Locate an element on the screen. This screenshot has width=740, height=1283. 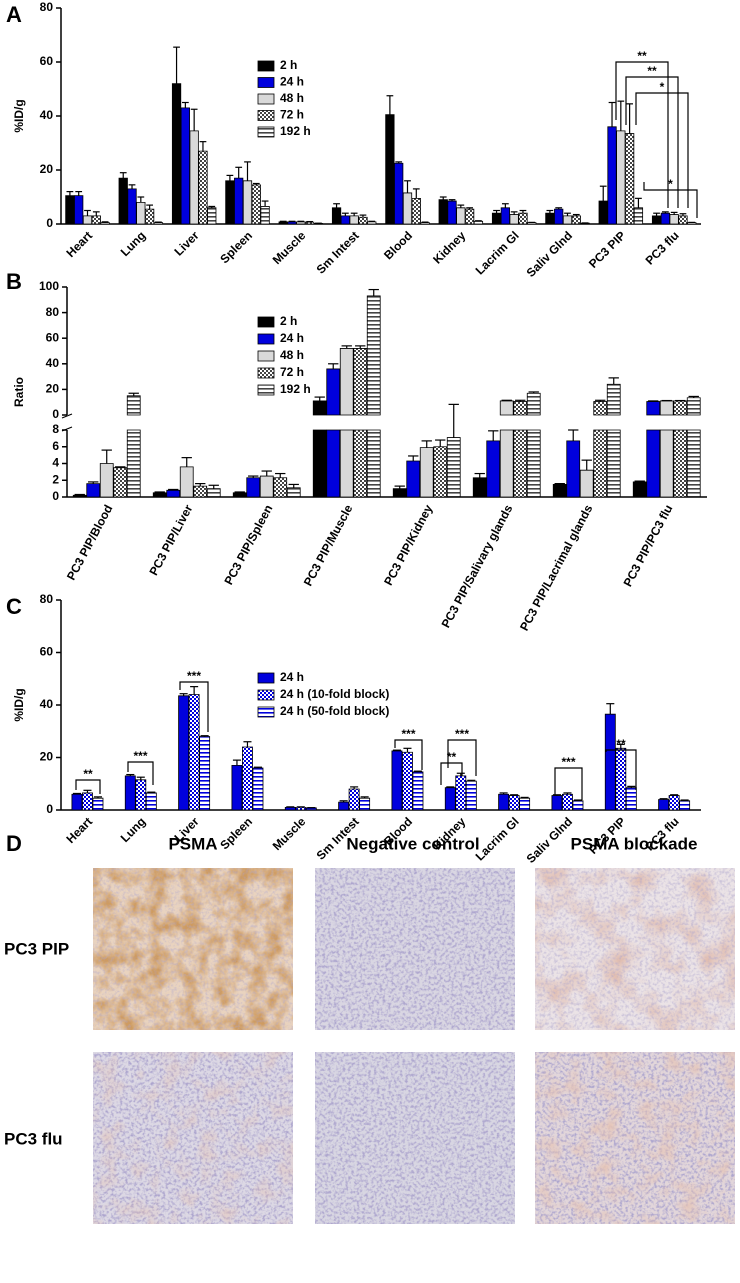
significance-label: ** is located at coordinates (652, 71).